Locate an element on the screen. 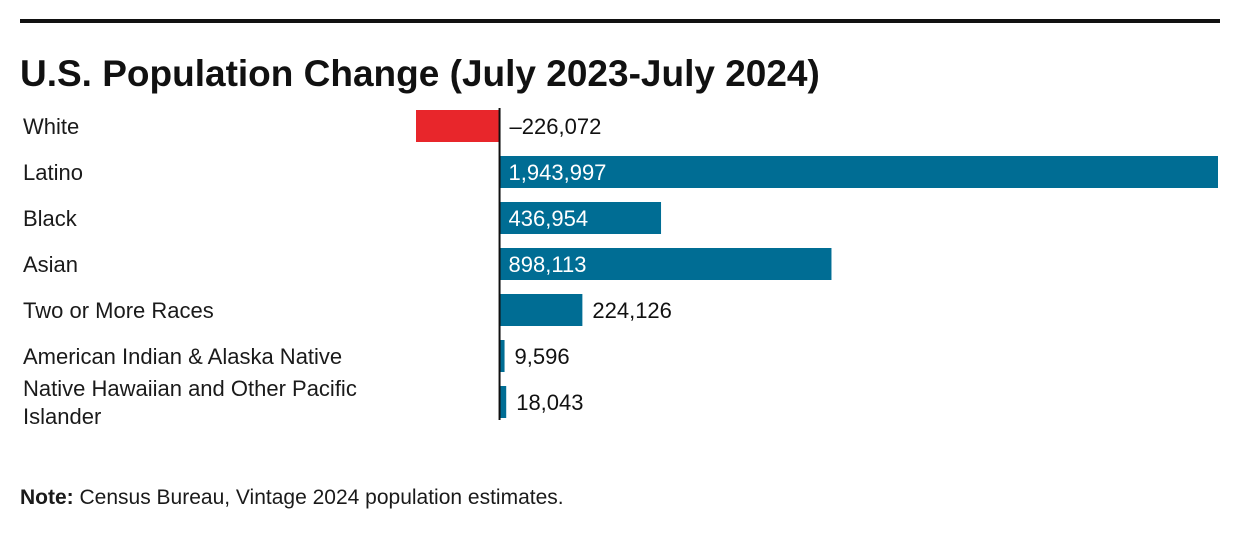 The width and height of the screenshot is (1240, 538). category-label: Two or More Races is located at coordinates (118, 310).